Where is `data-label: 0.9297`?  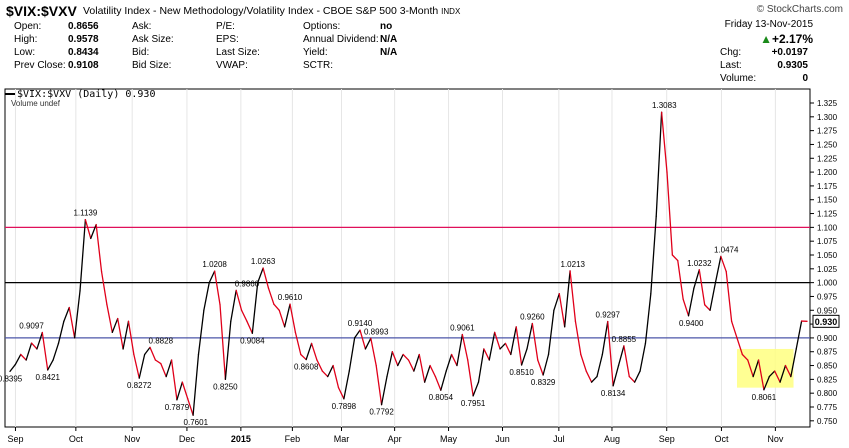 data-label: 0.9297 is located at coordinates (608, 314).